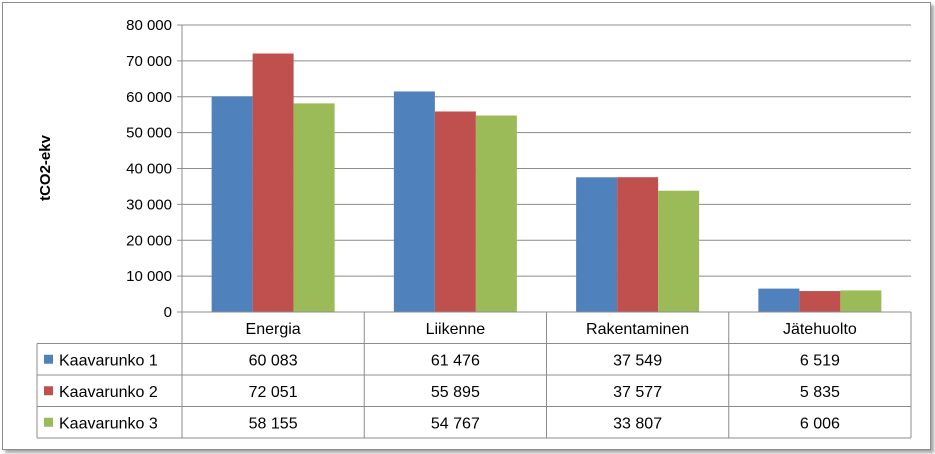  I want to click on y-tick-label: 50 000, so click(149, 133).